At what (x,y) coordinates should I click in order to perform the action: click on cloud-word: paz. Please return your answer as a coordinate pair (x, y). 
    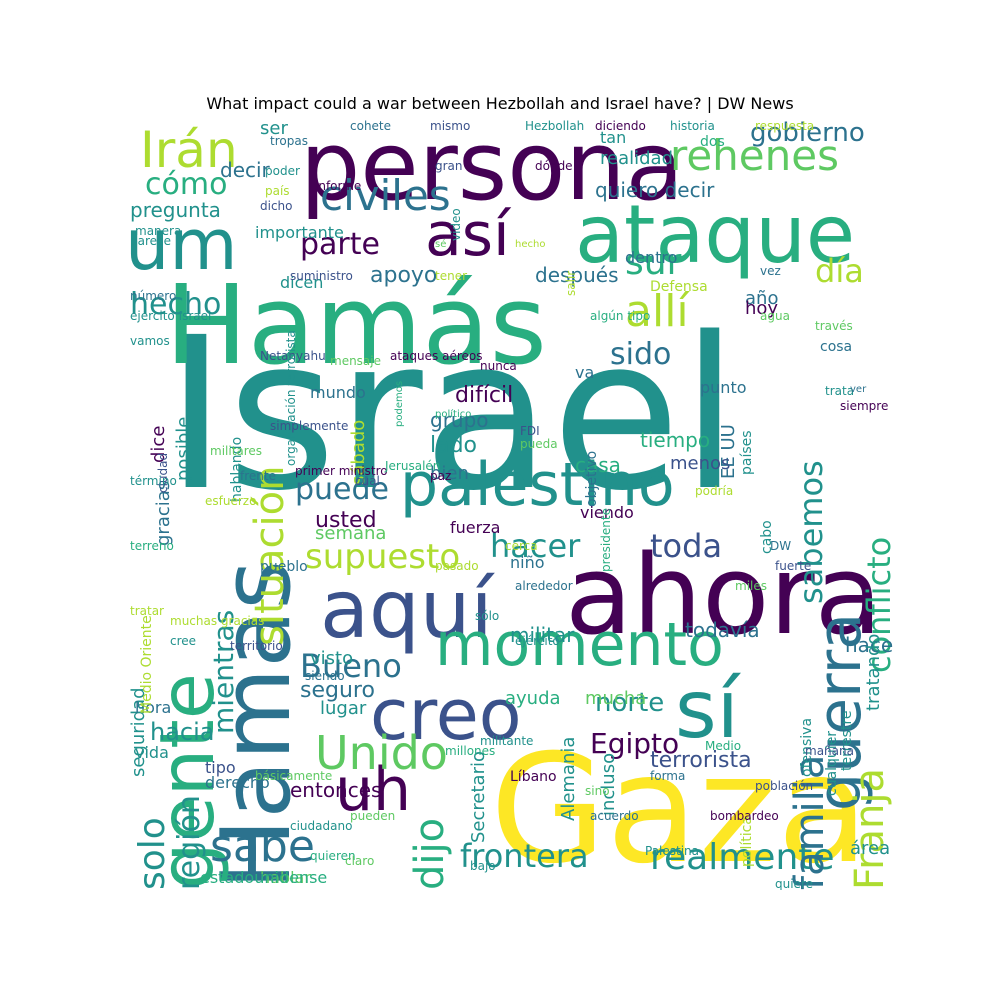
    Looking at the image, I should click on (441, 476).